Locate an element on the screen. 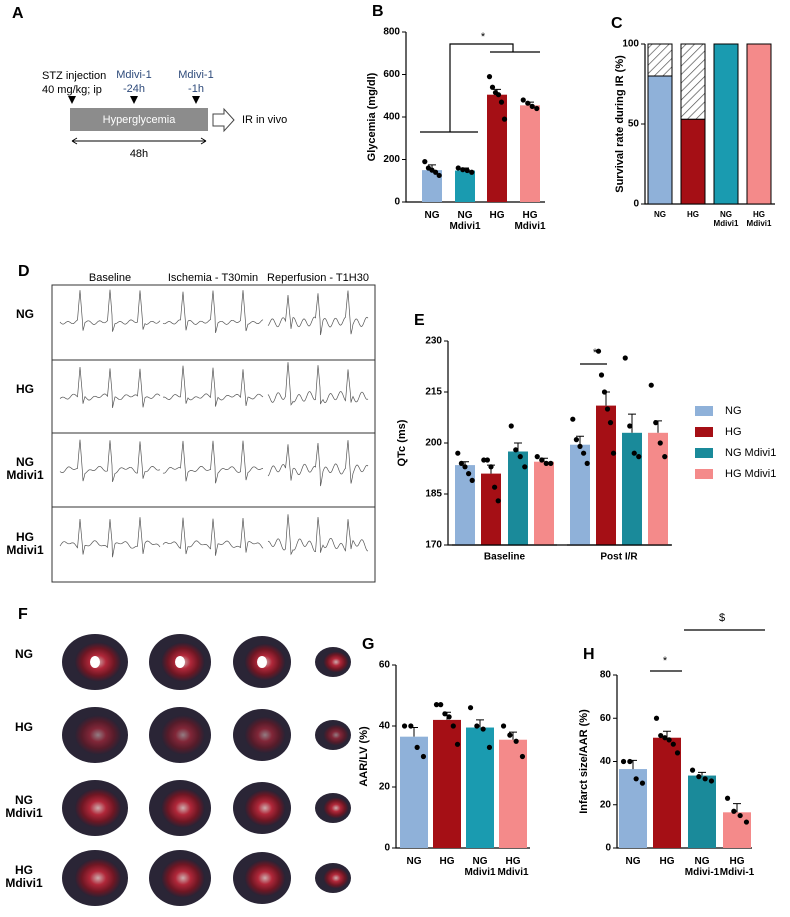 The image size is (790, 917). y-tick-label: 400 is located at coordinates (391, 117).